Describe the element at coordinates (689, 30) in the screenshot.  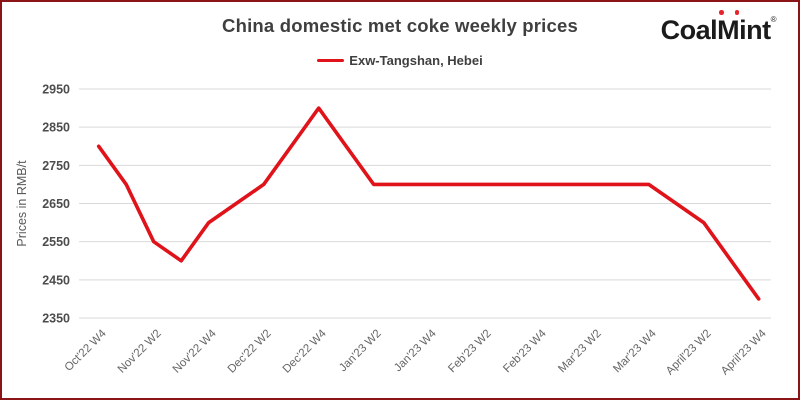
I see `logo-text-coal: Coal` at that location.